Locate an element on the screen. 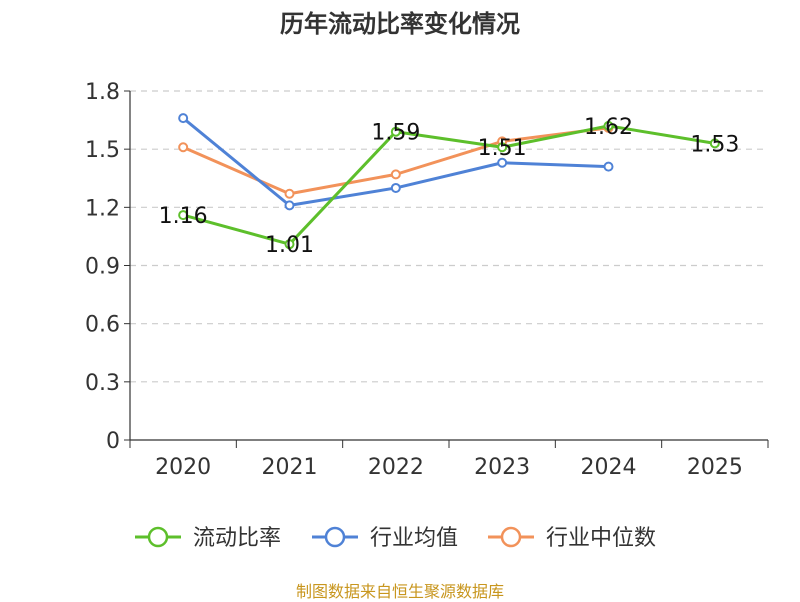  legend-label-1: 行业均值 is located at coordinates (414, 538).